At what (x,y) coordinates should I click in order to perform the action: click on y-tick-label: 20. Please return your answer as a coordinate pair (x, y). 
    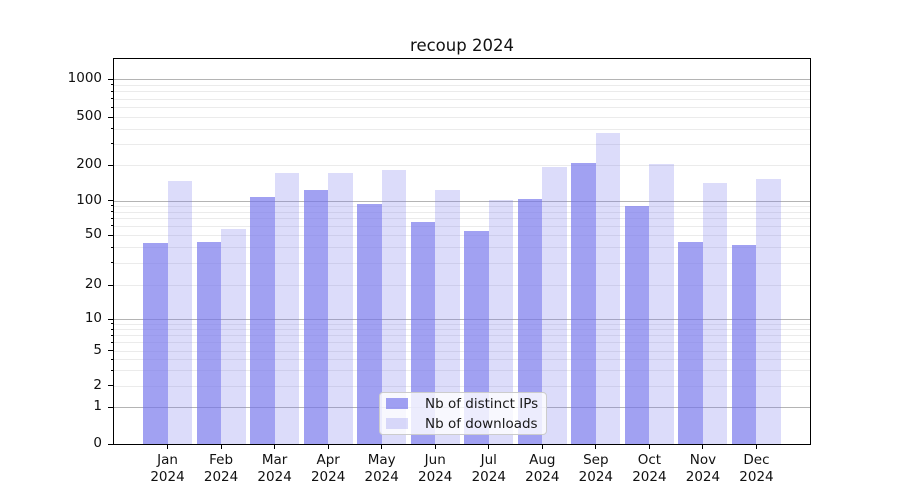
    Looking at the image, I should click on (93, 284).